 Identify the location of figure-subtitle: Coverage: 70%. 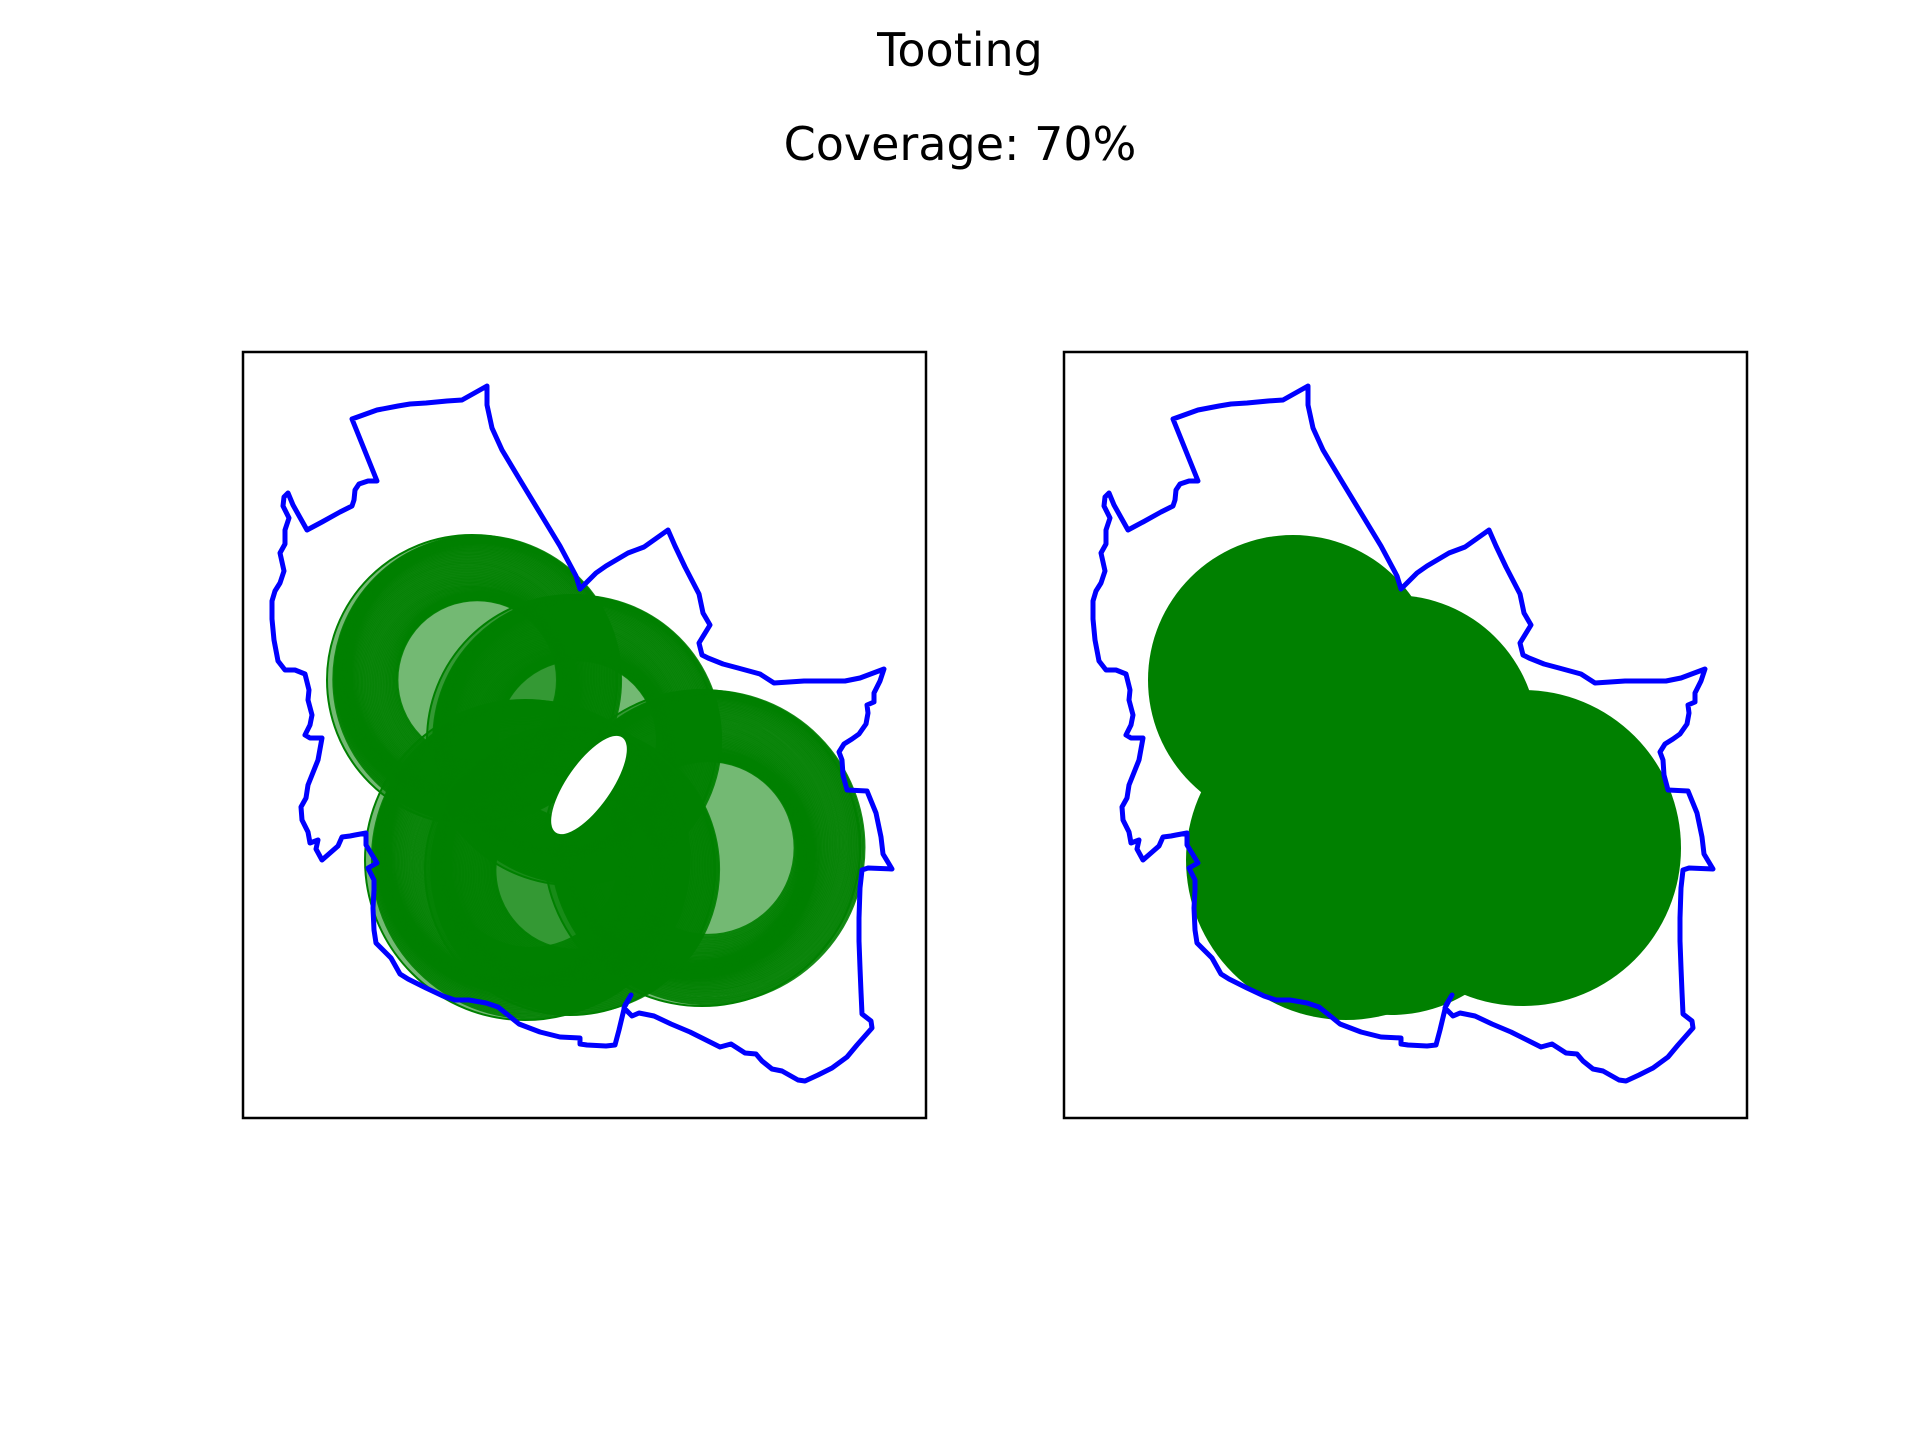
(960, 144).